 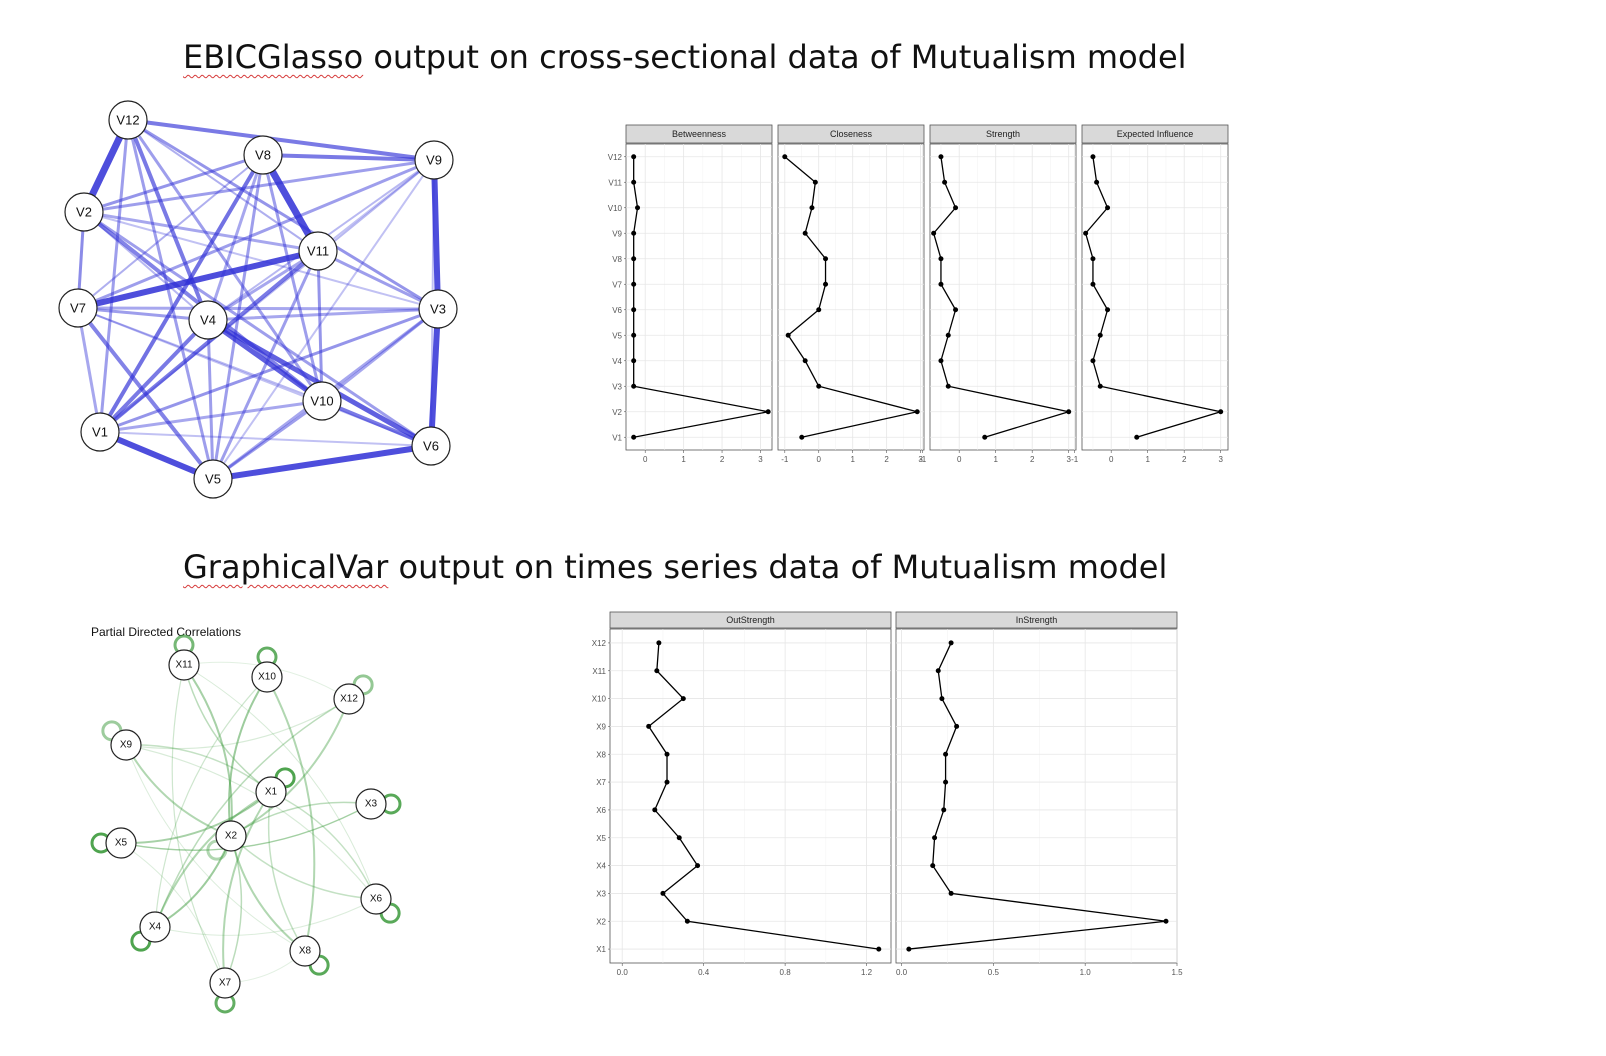 What do you see at coordinates (1093, 259) in the screenshot?
I see `data-point-V8` at bounding box center [1093, 259].